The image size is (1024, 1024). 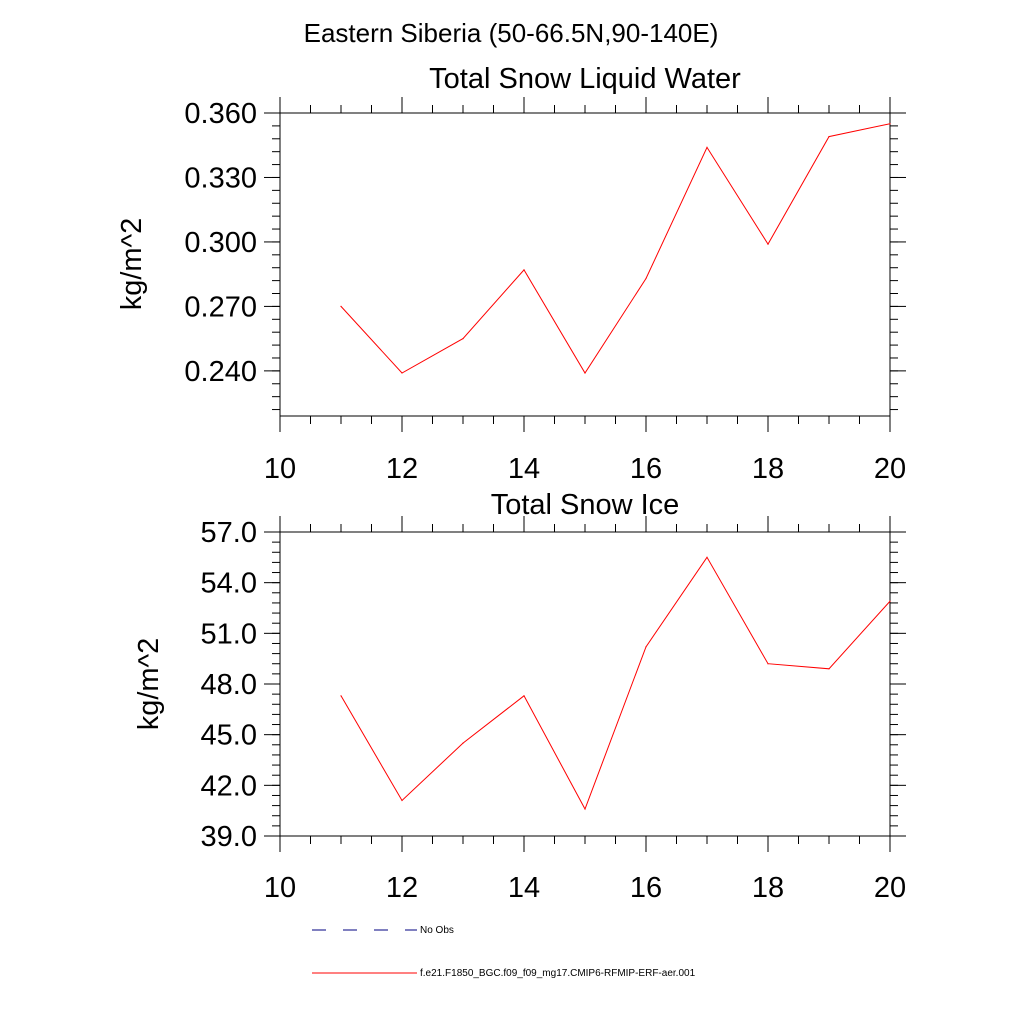 What do you see at coordinates (511, 33) in the screenshot?
I see `figure-title: Eastern Siberia (50-66.5N,90-140E)` at bounding box center [511, 33].